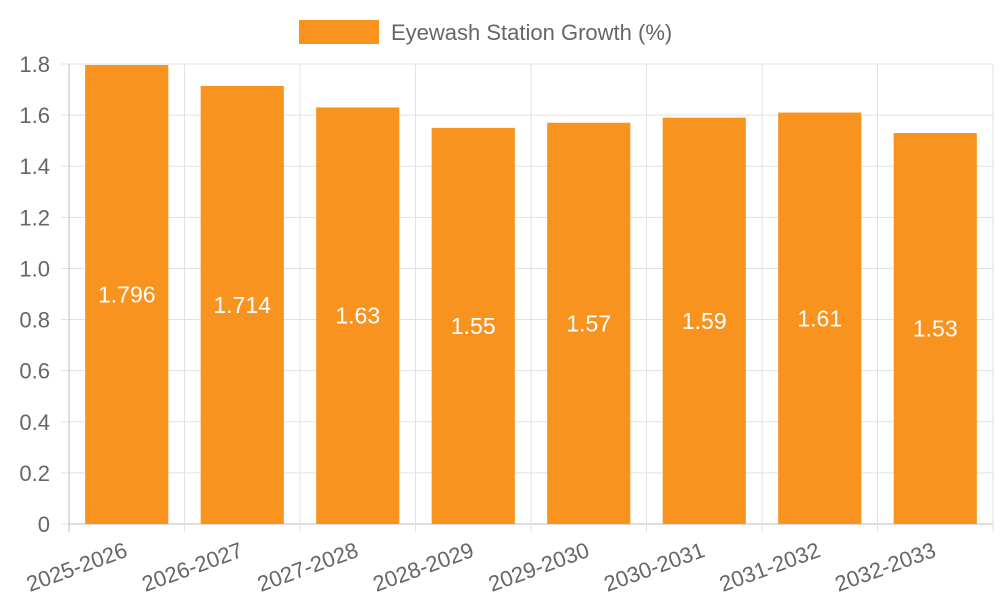 This screenshot has width=1000, height=600. I want to click on legend: Eyewash Station Growth (%), so click(485, 32).